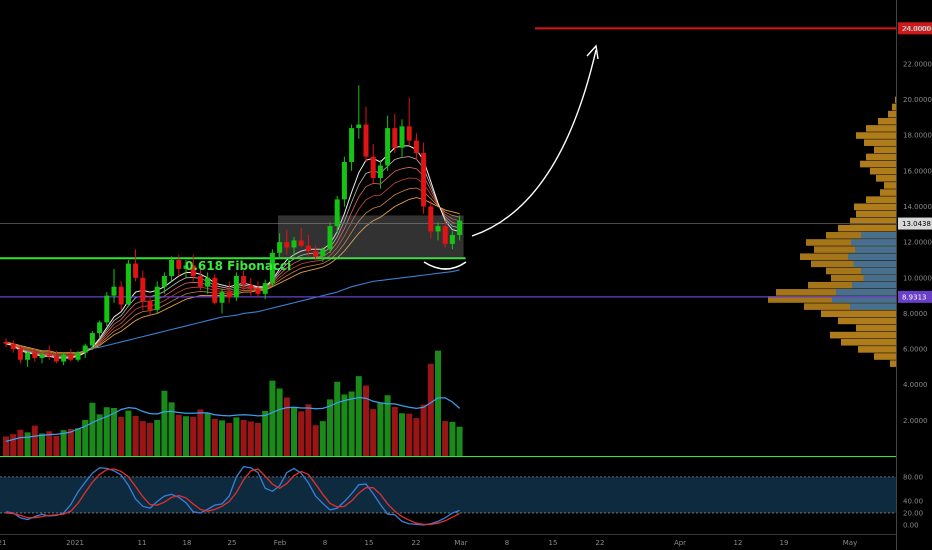 The image size is (932, 550). I want to click on time-tick-label: 22, so click(600, 543).